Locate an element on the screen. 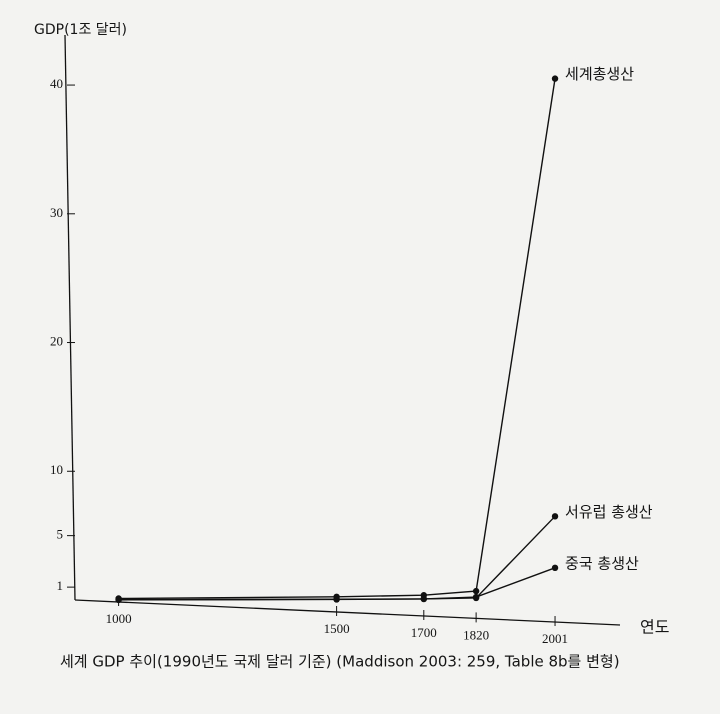 The height and width of the screenshot is (714, 720). y-tick-label: 20 is located at coordinates (56, 341).